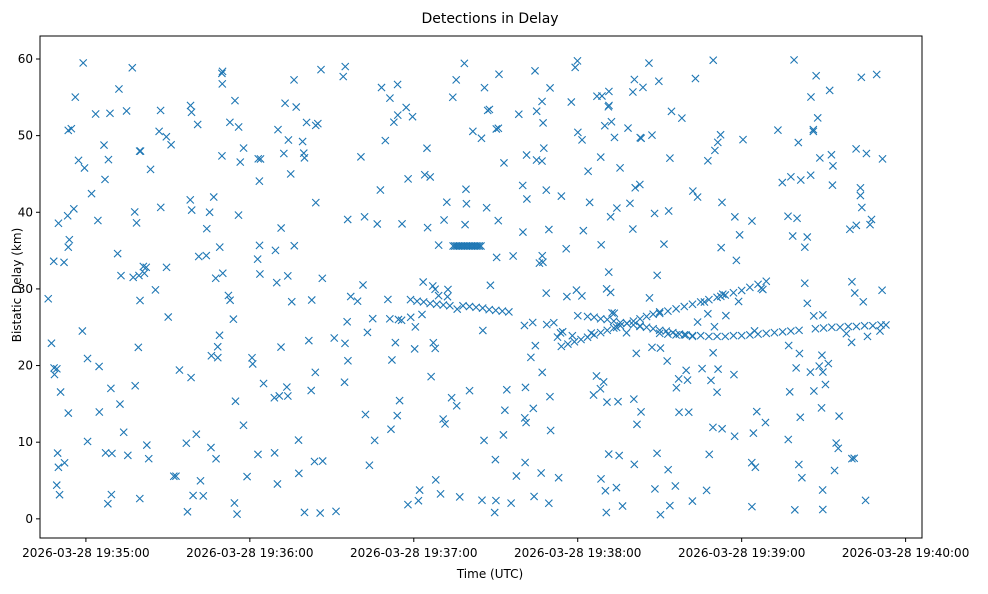 This screenshot has width=988, height=594. What do you see at coordinates (249, 553) in the screenshot?
I see `x-tick-label: 2026-03-28 19:36:00` at bounding box center [249, 553].